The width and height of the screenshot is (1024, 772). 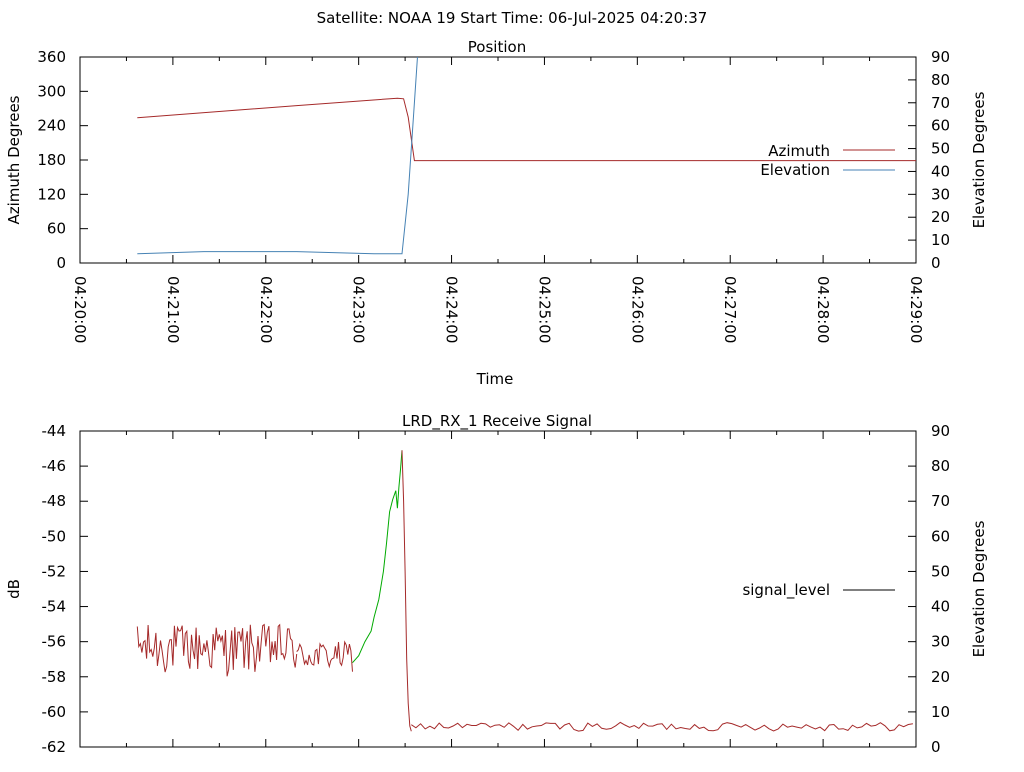 I want to click on y-tick-label: 240, so click(x=51, y=126).